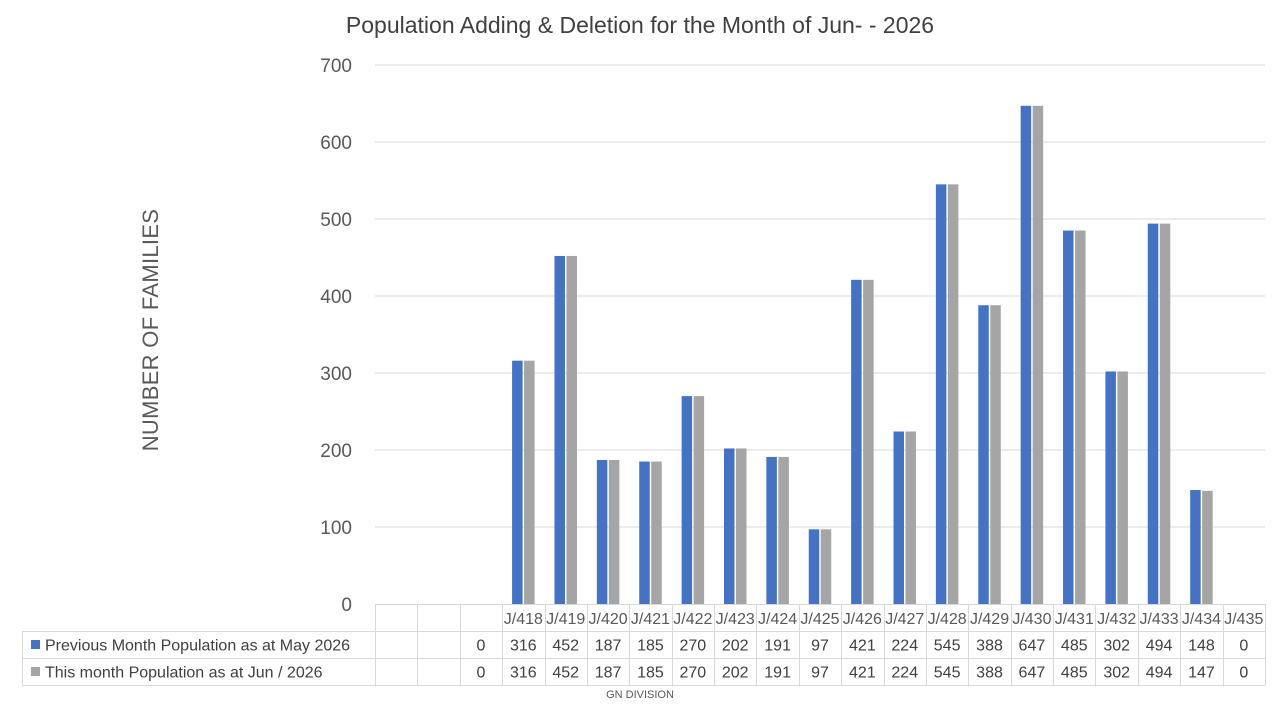 Image resolution: width=1280 pixels, height=720 pixels. Describe the element at coordinates (336, 220) in the screenshot. I see `y-tick-label: 500` at that location.